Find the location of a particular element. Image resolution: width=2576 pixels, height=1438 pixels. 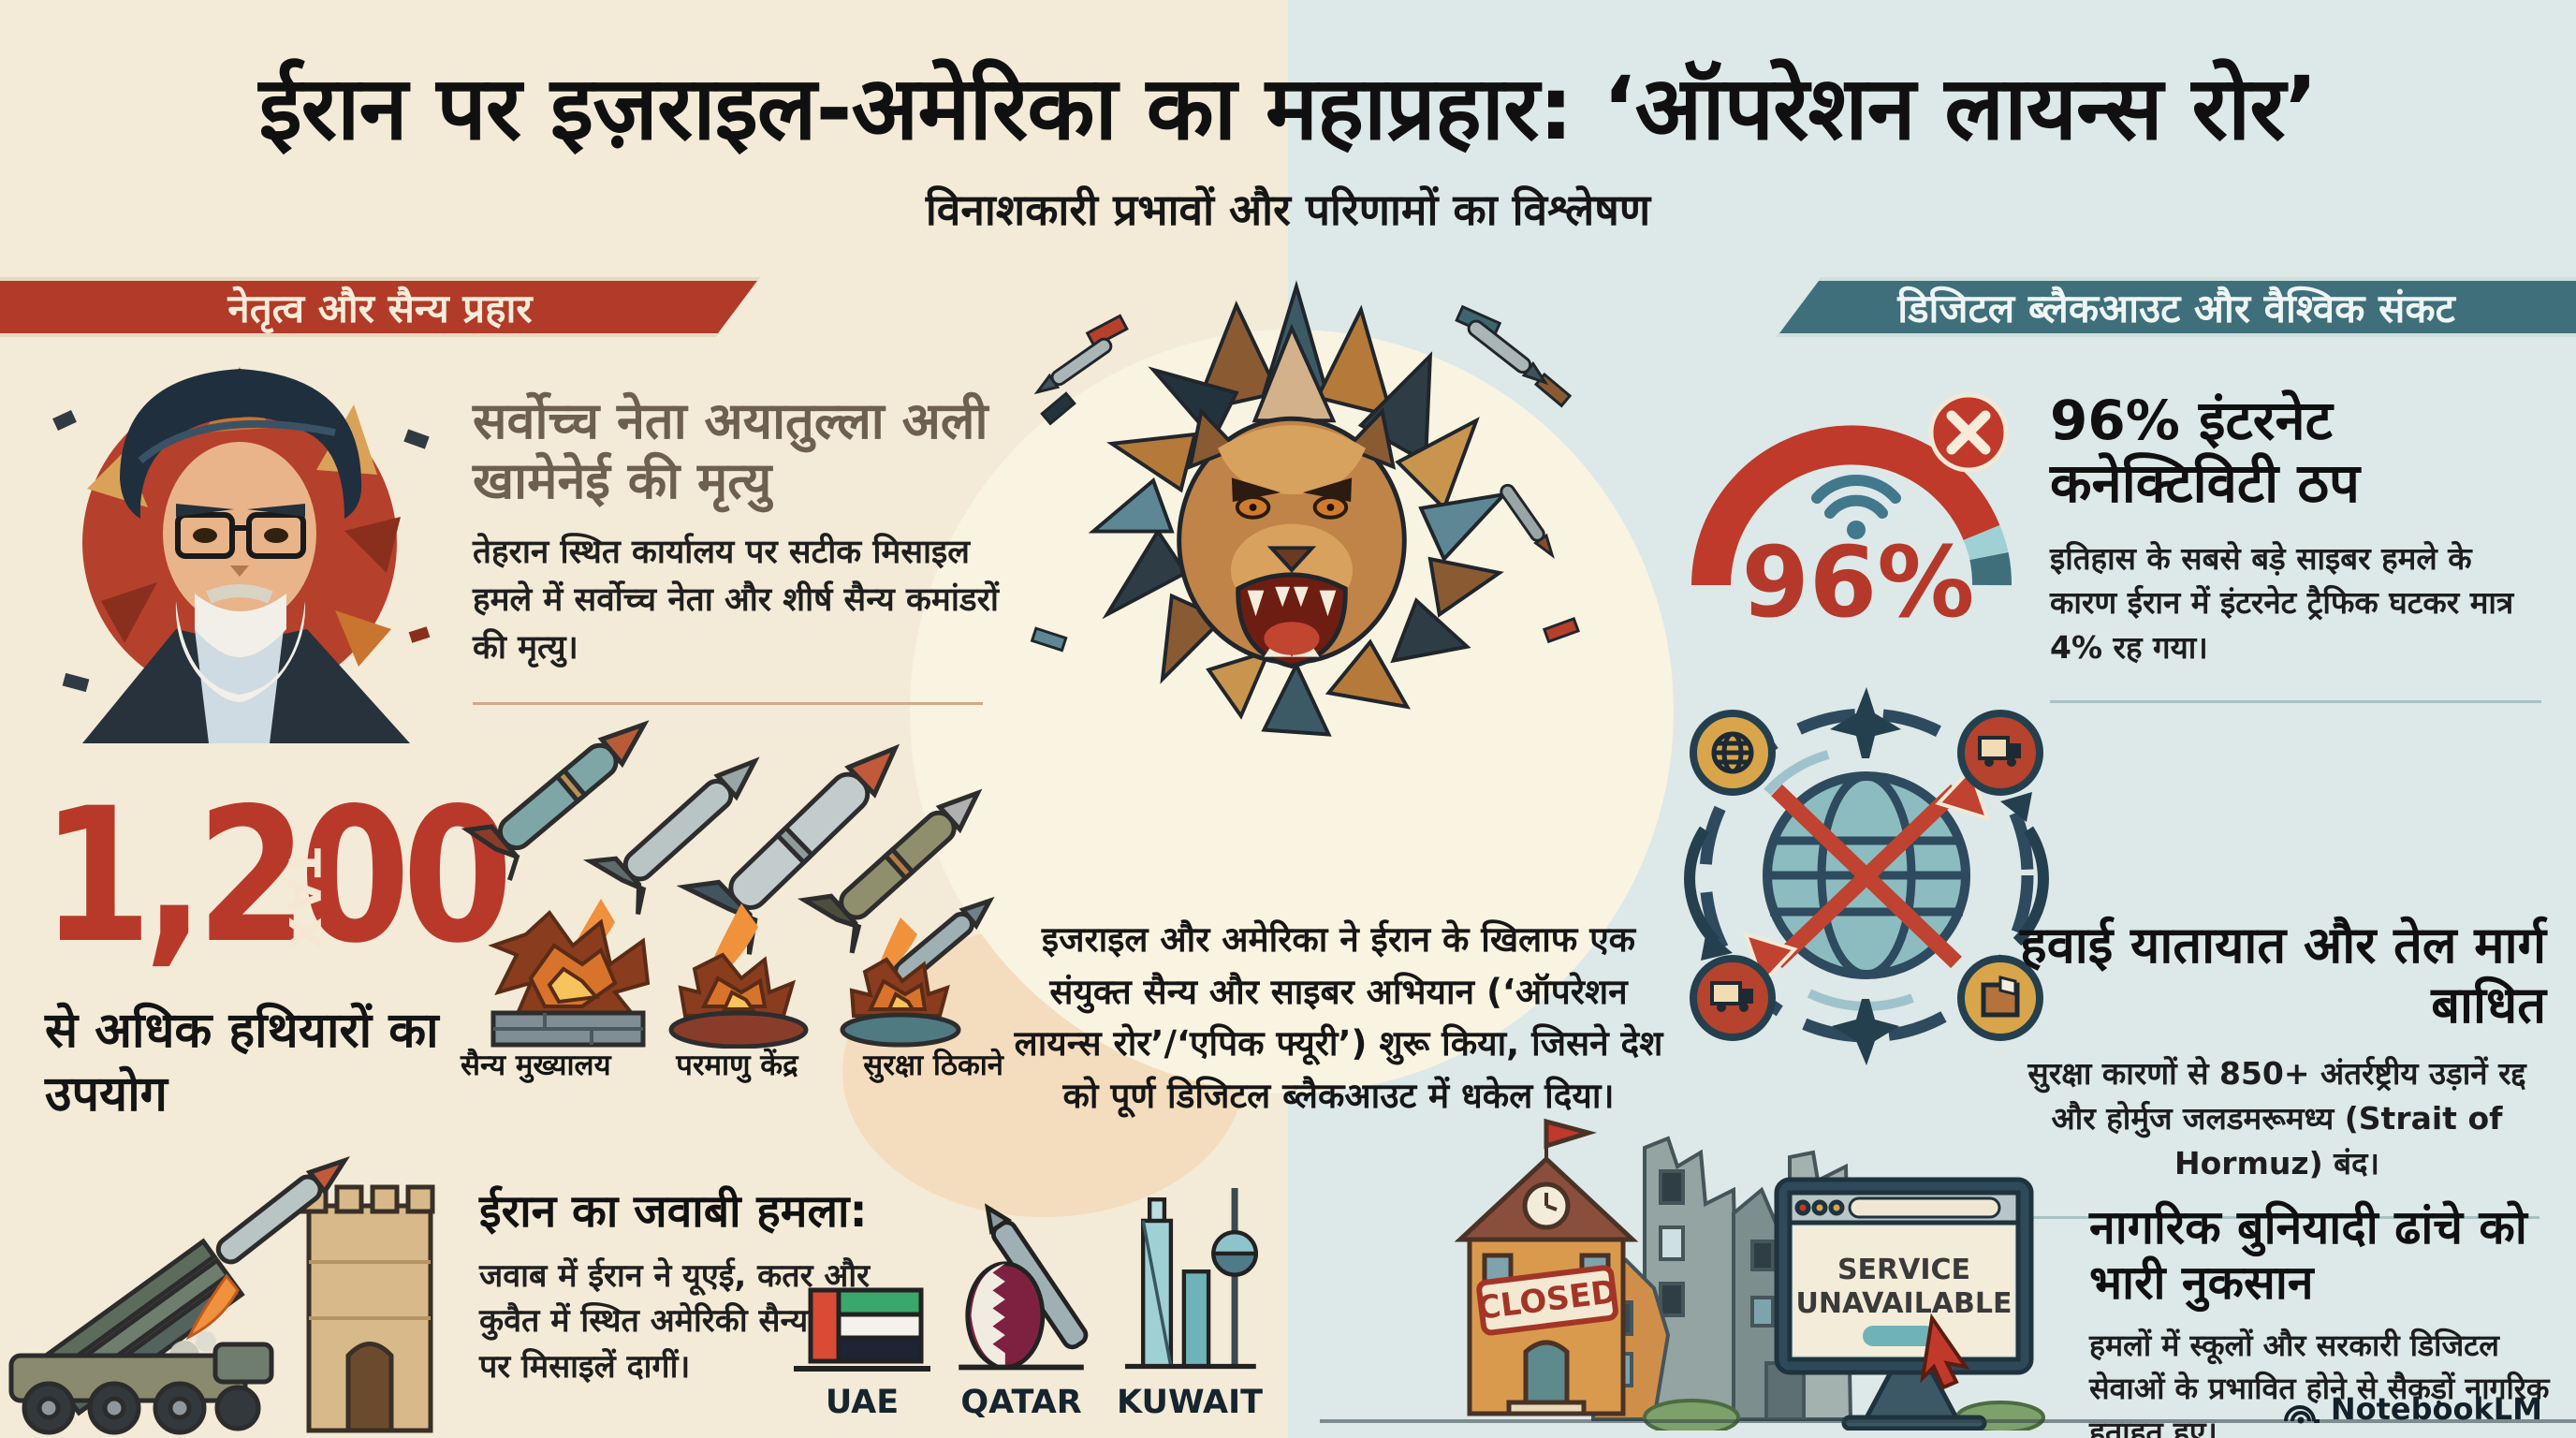

country-uae: UAE is located at coordinates (862, 1301).